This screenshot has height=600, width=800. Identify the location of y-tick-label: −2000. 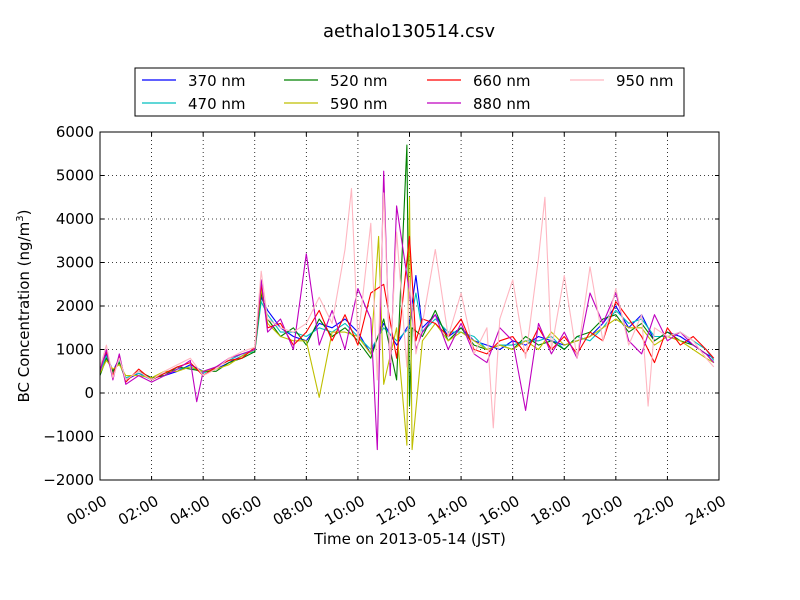
(68, 480).